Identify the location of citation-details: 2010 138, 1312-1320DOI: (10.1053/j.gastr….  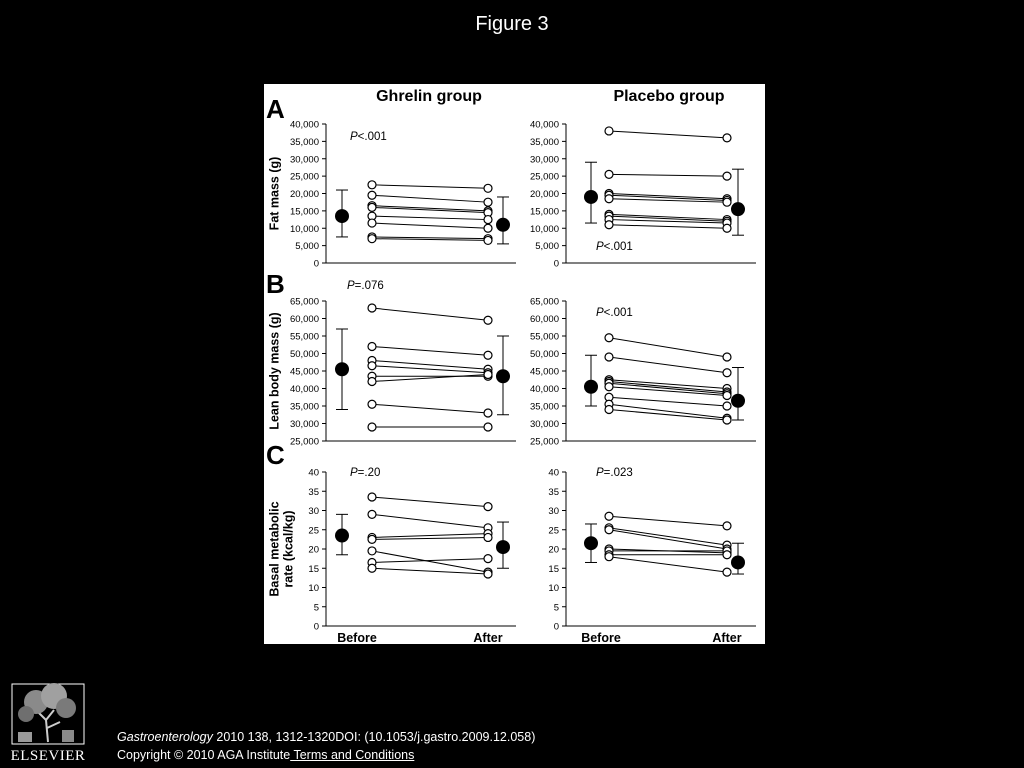
(374, 737).